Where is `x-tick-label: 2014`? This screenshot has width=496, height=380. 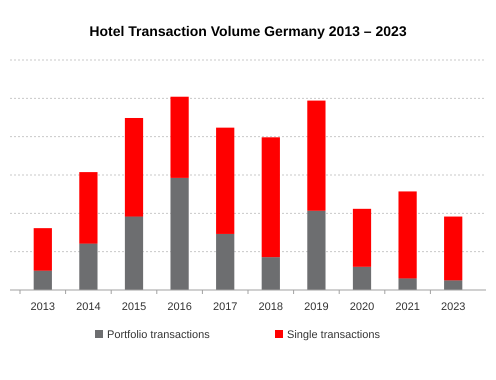
x-tick-label: 2014 is located at coordinates (88, 307).